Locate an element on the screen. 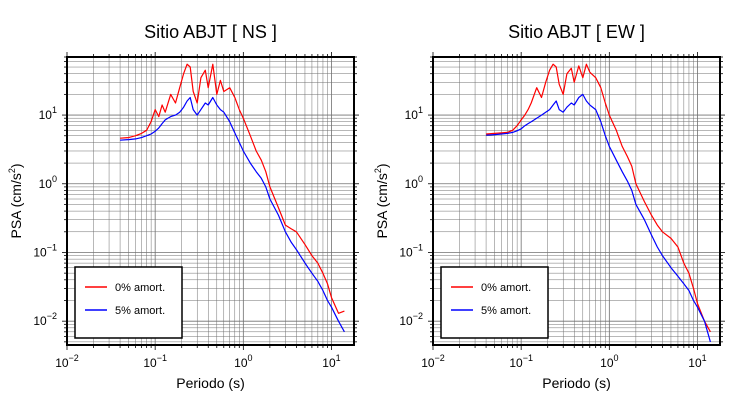 The image size is (730, 400). chart-title: Sitio ABJT [ NS ] is located at coordinates (210, 32).